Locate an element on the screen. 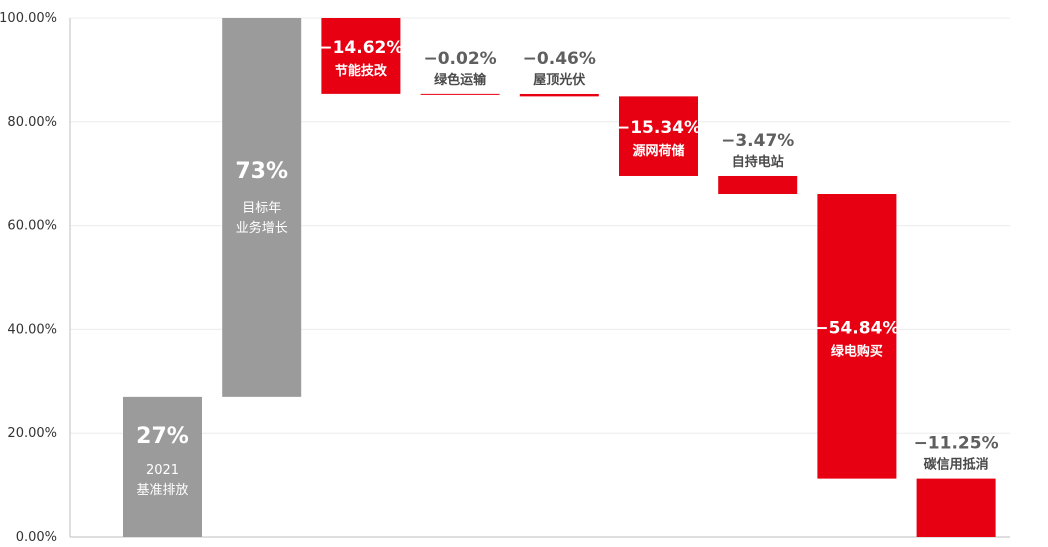 The width and height of the screenshot is (1048, 547). y-tick-label: 100.00% is located at coordinates (28, 18).